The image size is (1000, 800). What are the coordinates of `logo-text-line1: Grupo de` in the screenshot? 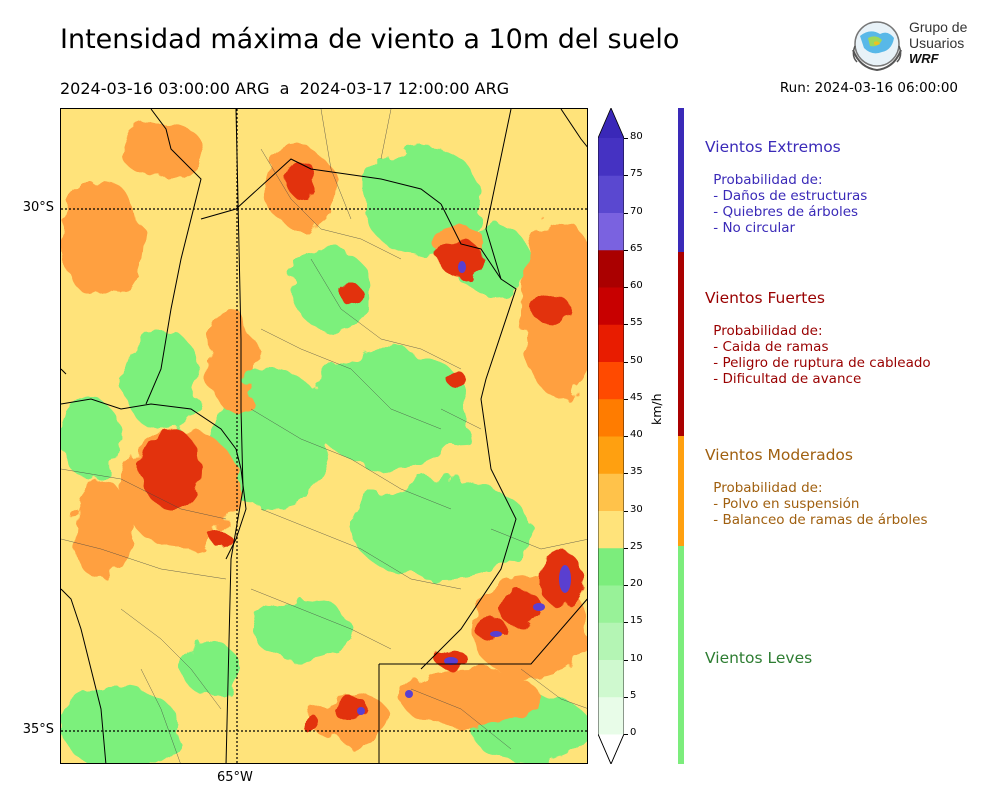 It's located at (938, 27).